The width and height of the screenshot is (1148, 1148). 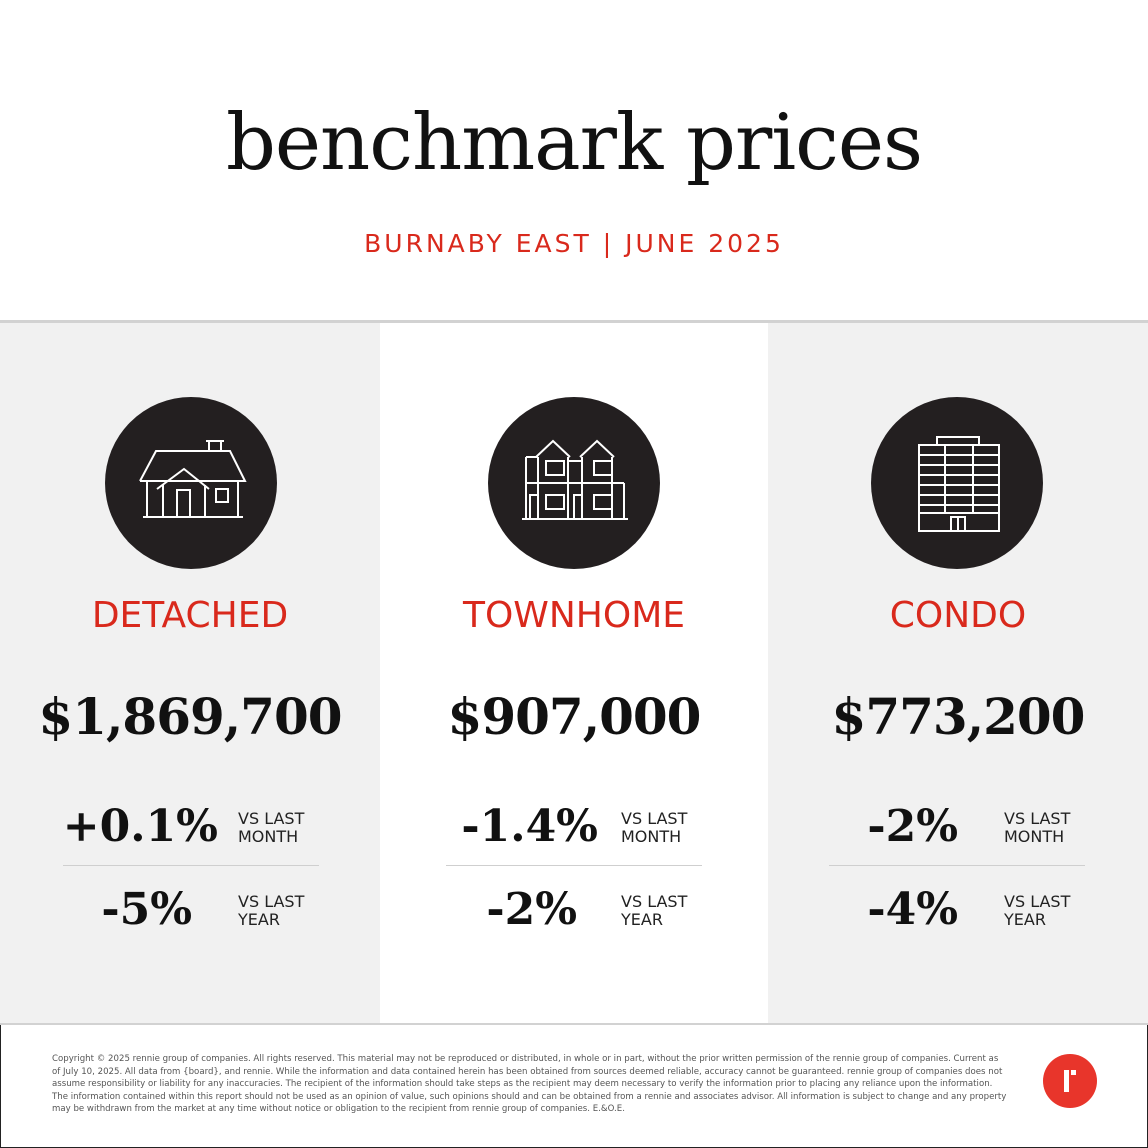 I want to click on footer-divider, so click(x=574, y=1024).